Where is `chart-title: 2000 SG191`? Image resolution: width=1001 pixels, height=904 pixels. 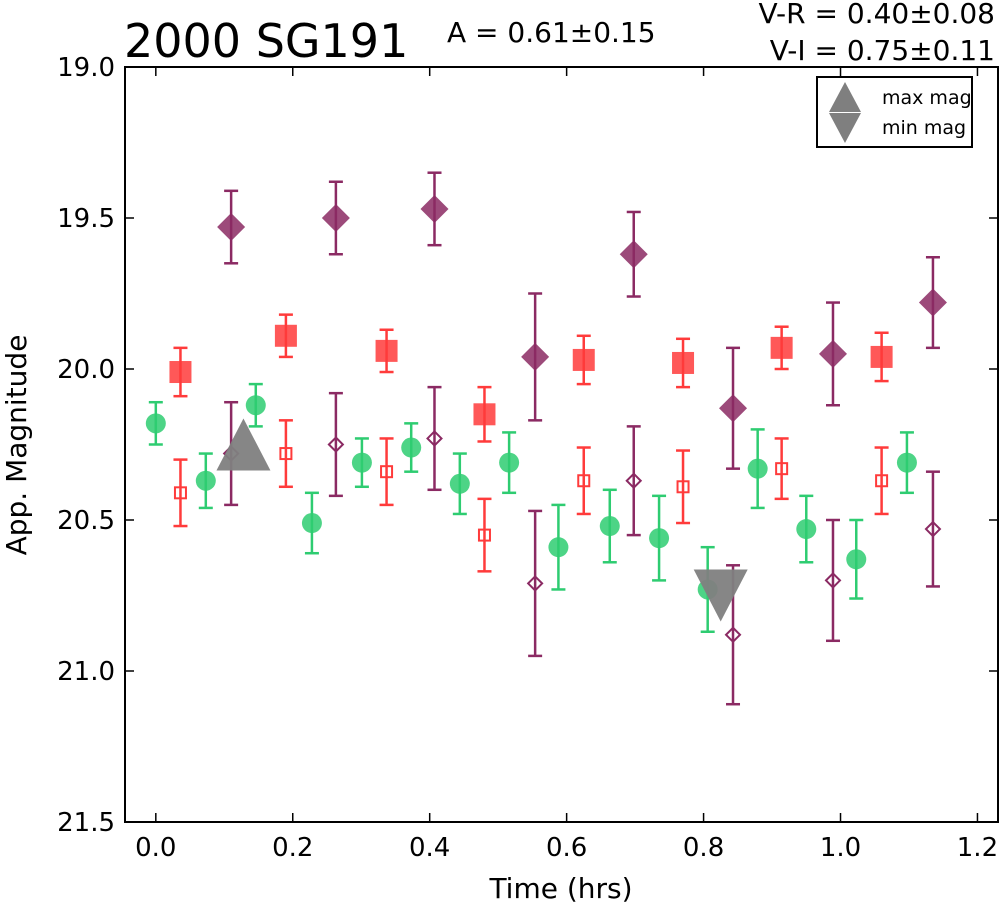 chart-title: 2000 SG191 is located at coordinates (266, 41).